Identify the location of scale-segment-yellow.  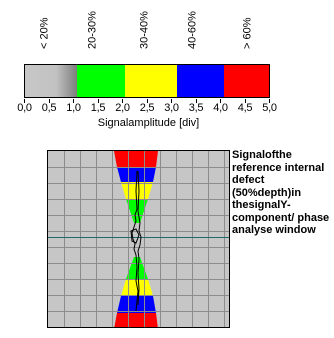
(151, 81).